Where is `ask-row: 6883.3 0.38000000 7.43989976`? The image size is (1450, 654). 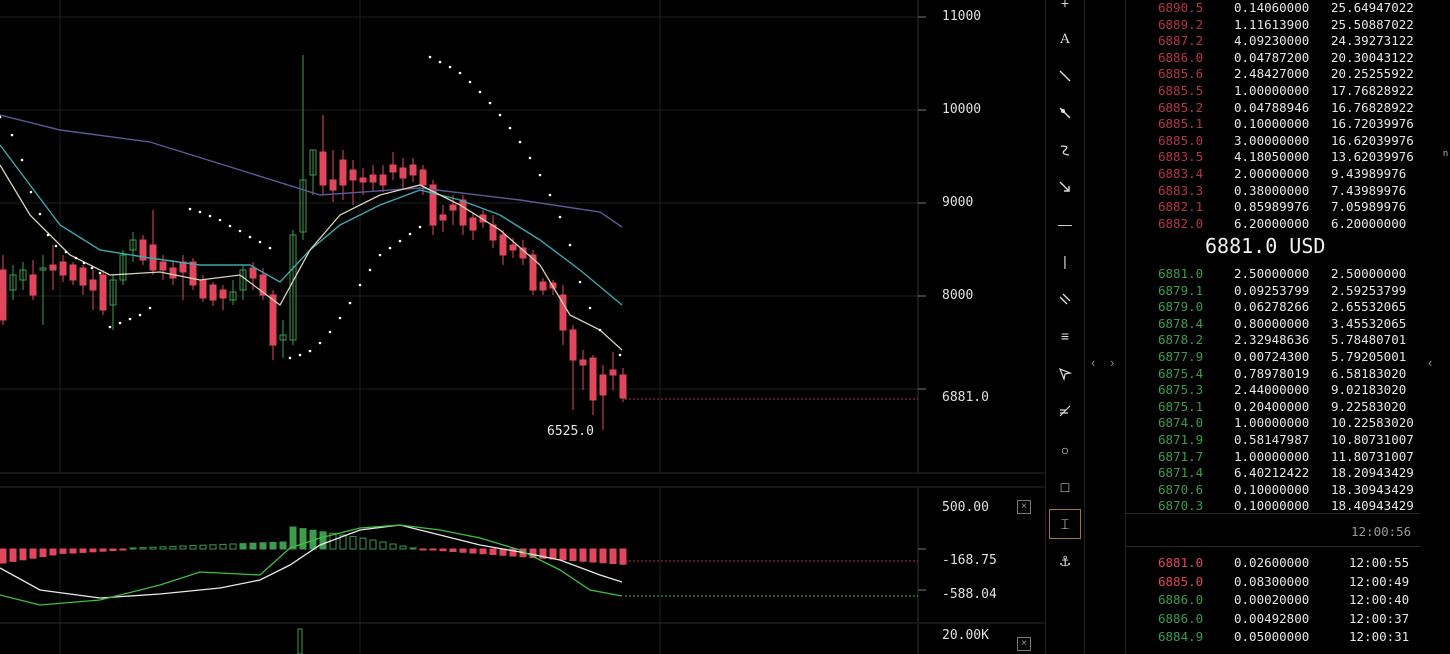 ask-row: 6883.3 0.38000000 7.43989976 is located at coordinates (1267, 191).